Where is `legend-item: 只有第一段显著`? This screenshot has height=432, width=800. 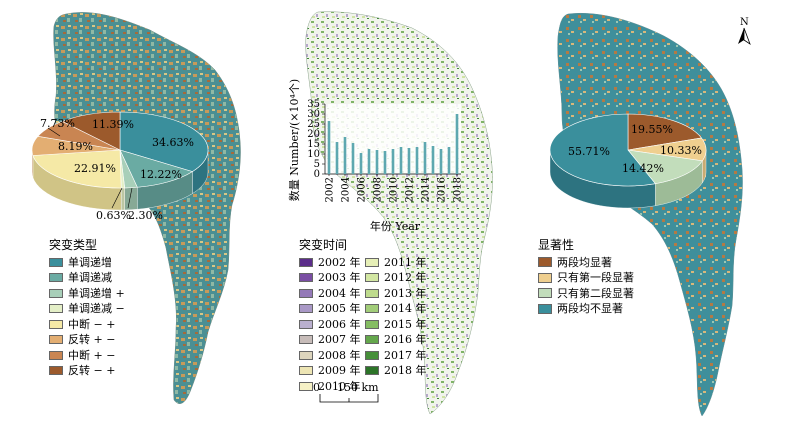 legend-item: 只有第一段显著 is located at coordinates (586, 278).